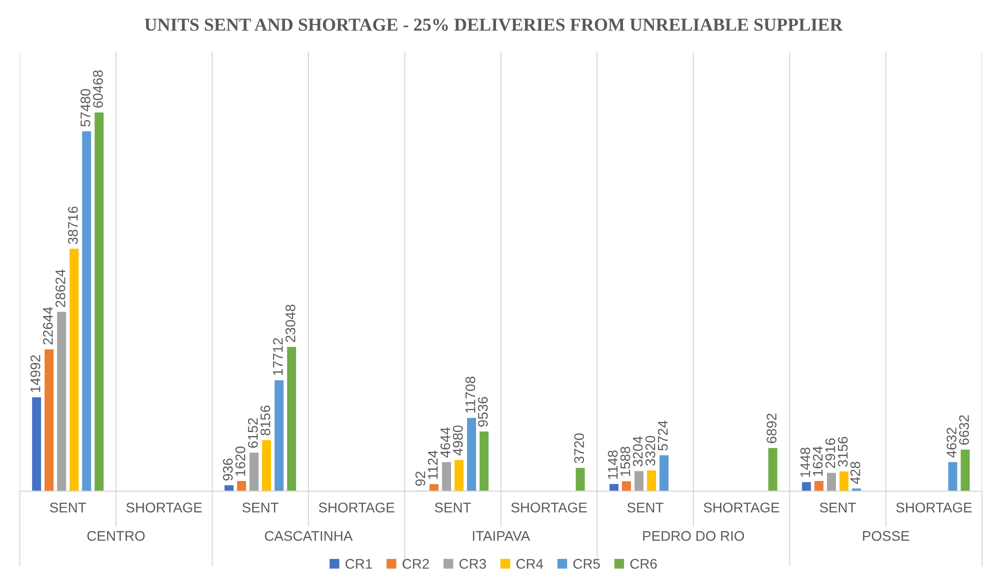  I want to click on chart-title: UNITS SENT AND SHORTAGE - 25% DELIVERIES FROM UNRELIABLE SUPPLIER, so click(493, 24).